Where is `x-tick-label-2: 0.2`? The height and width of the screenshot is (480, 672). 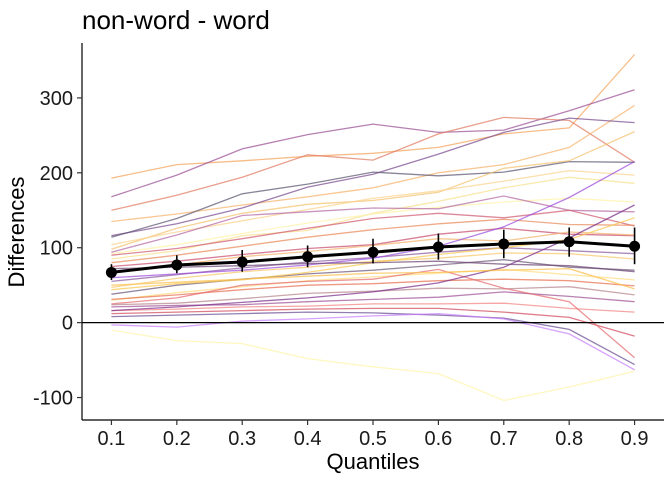 x-tick-label-2: 0.2 is located at coordinates (177, 439).